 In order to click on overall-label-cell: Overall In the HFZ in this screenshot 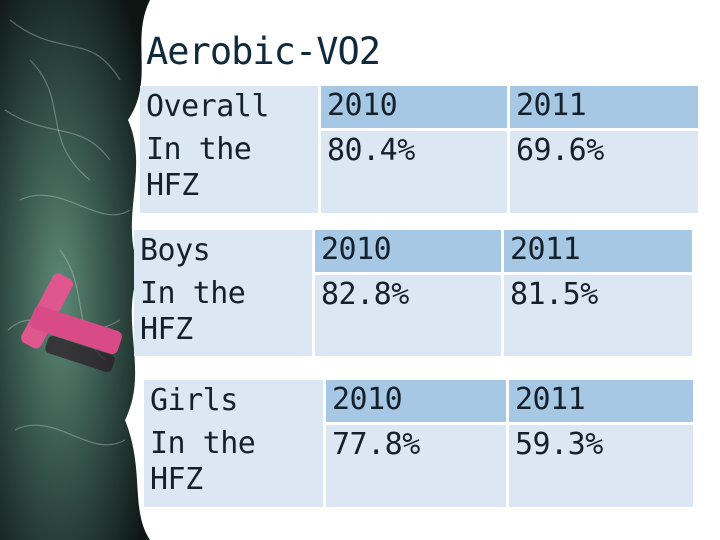, I will do `click(229, 149)`.